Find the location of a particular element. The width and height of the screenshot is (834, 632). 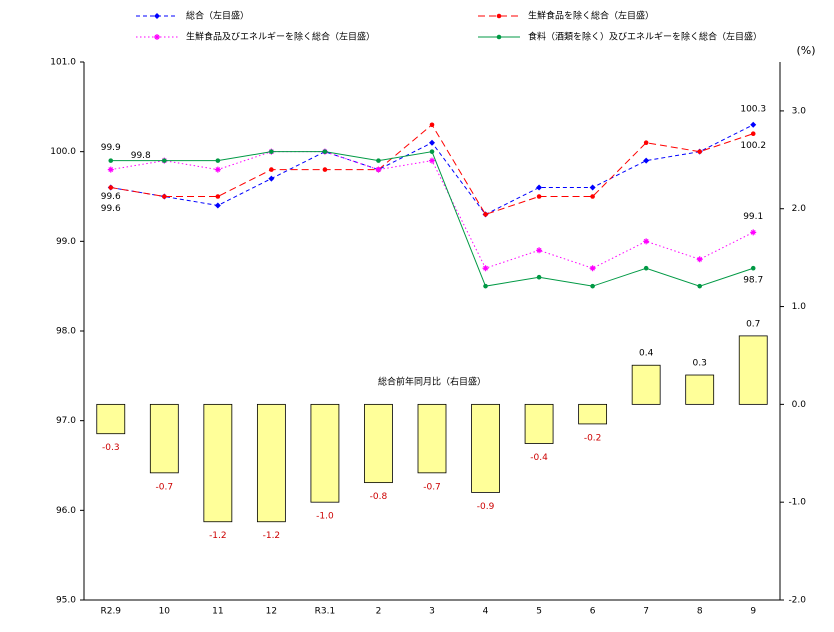

x-tick-label: R3.1 is located at coordinates (325, 612).